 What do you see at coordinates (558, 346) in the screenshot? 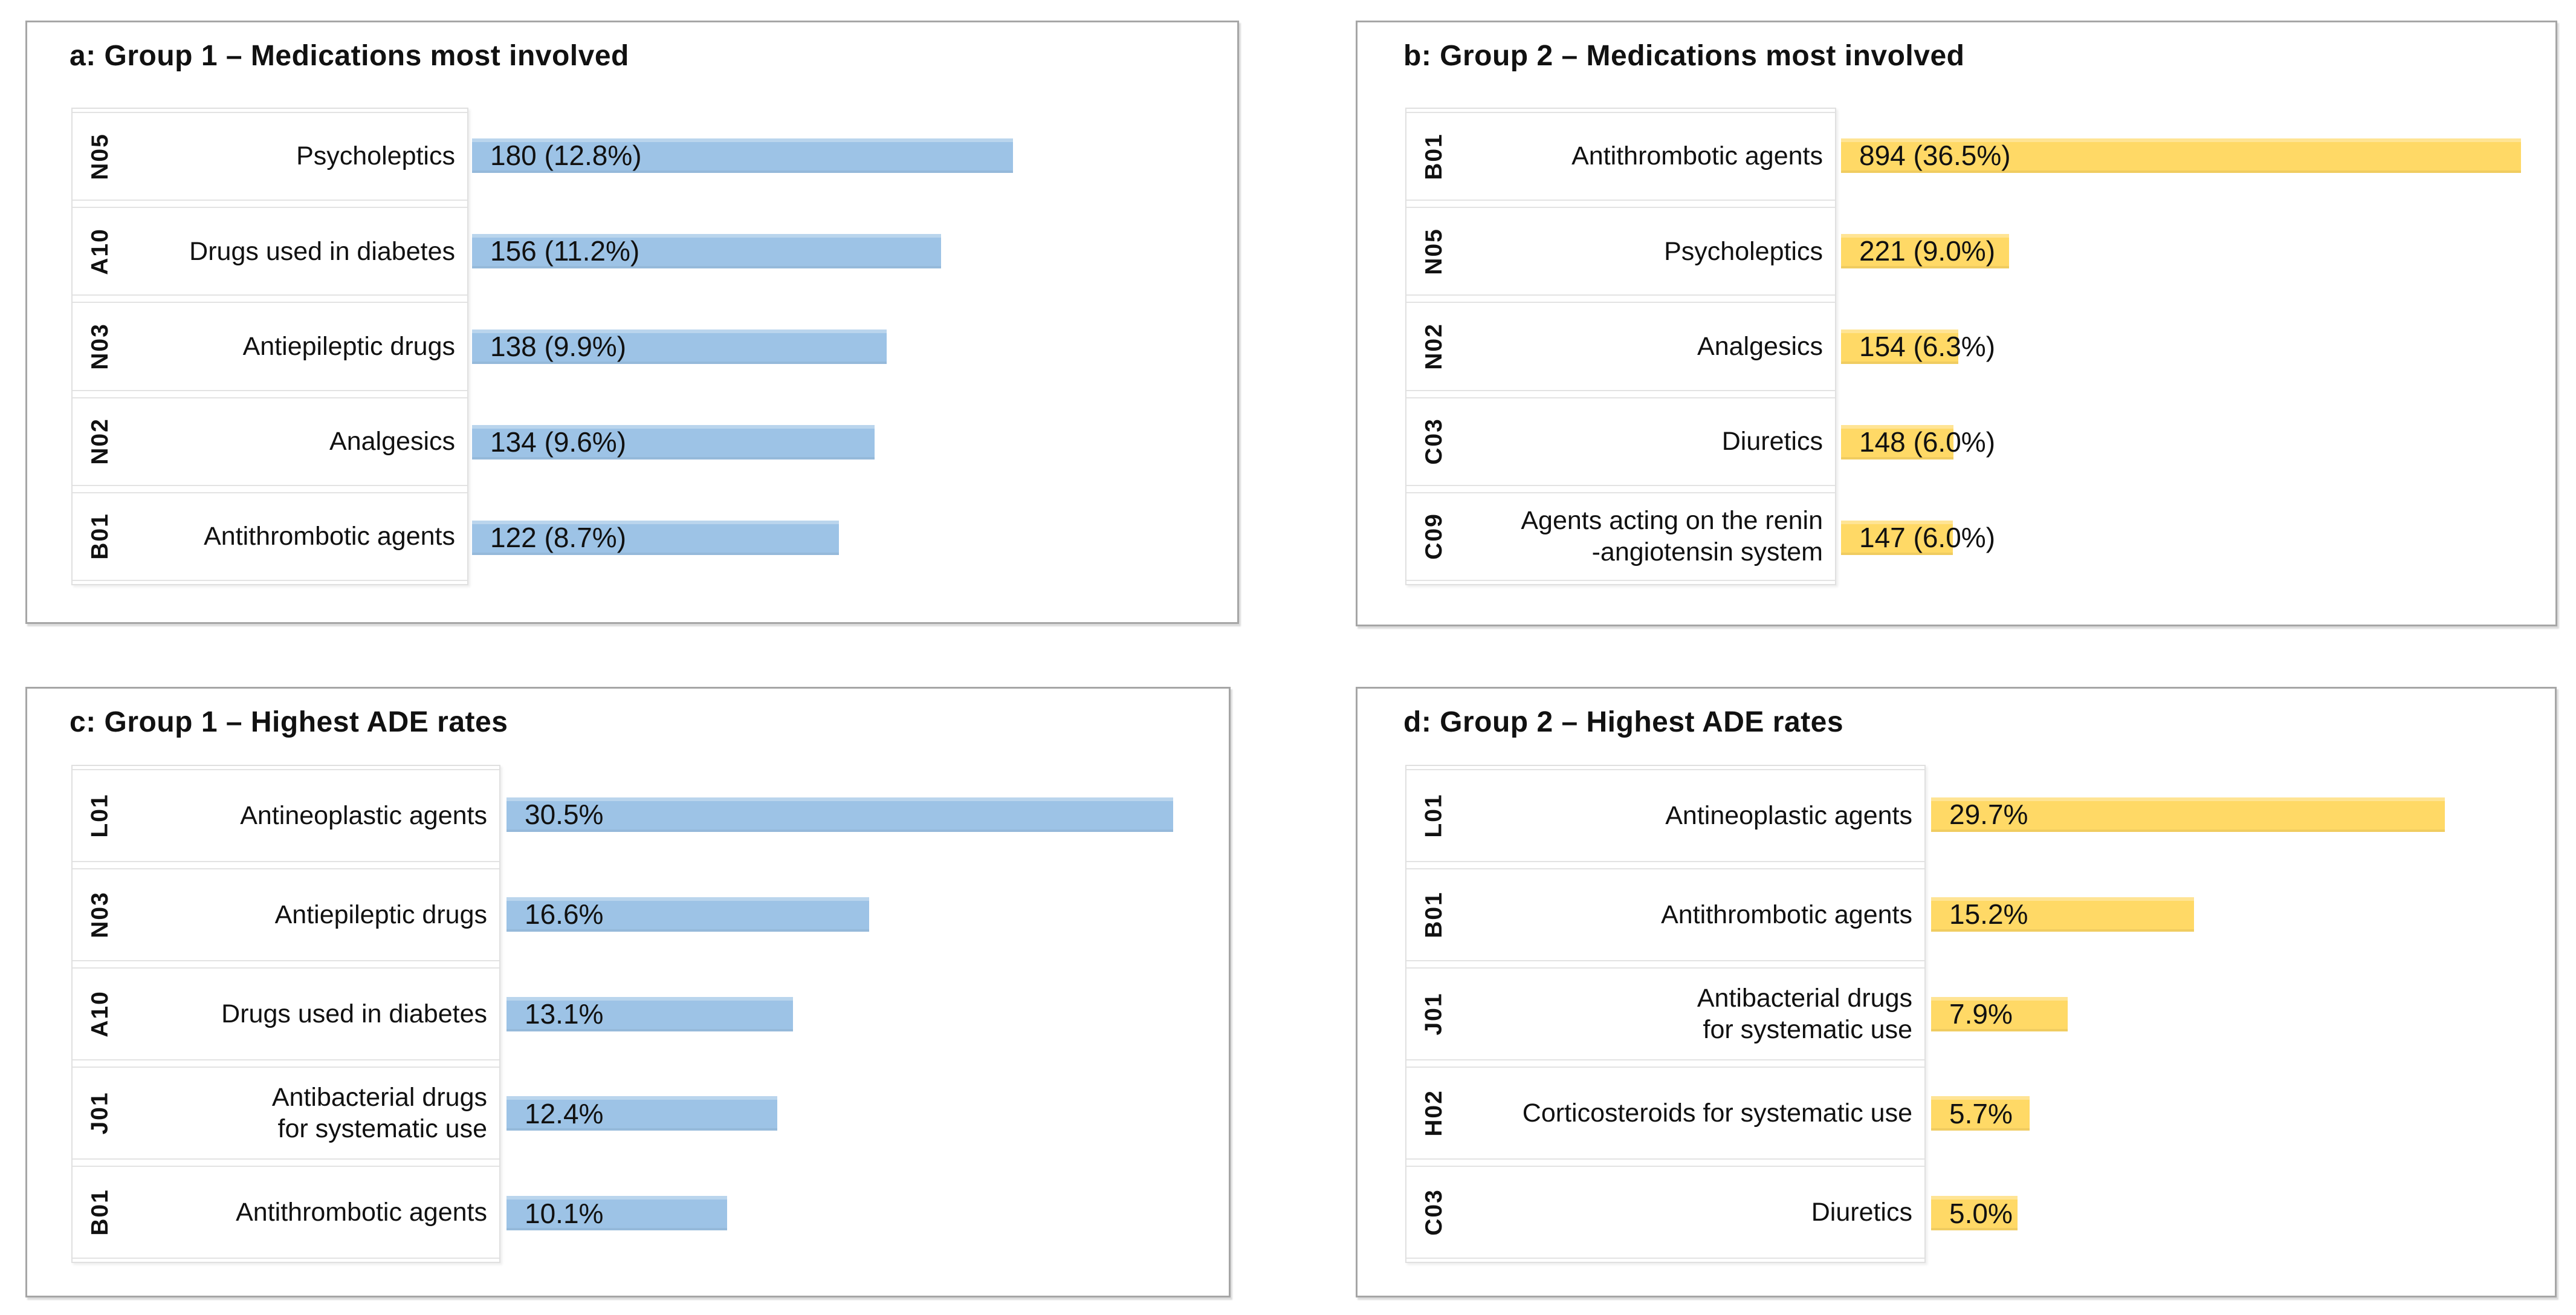
I see `bar-value-label: 138 (9.9%)` at bounding box center [558, 346].